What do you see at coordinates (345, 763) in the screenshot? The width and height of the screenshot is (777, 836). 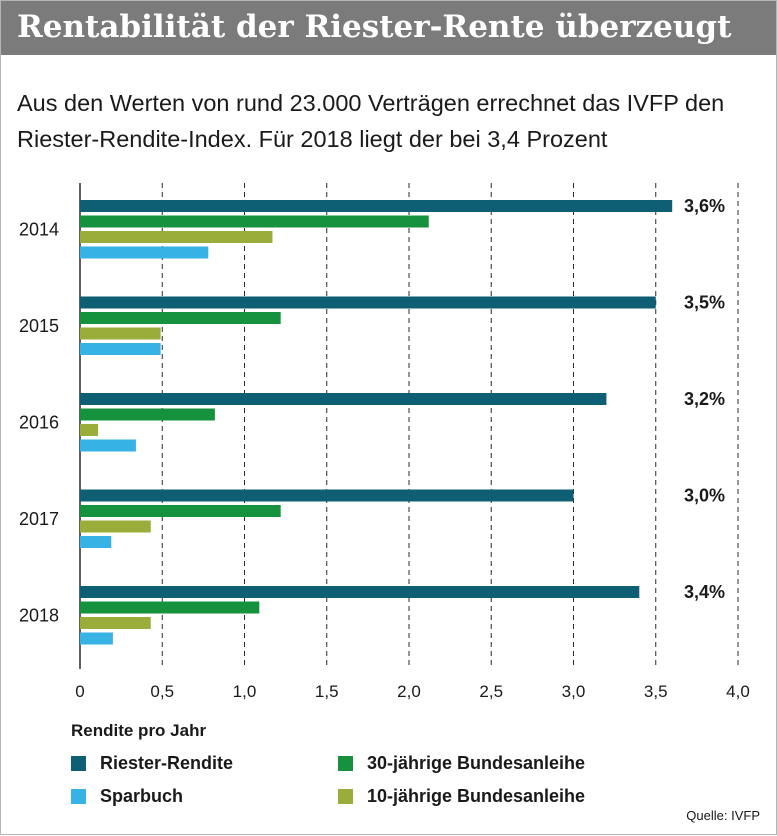 I see `legend-swatch-bund30` at bounding box center [345, 763].